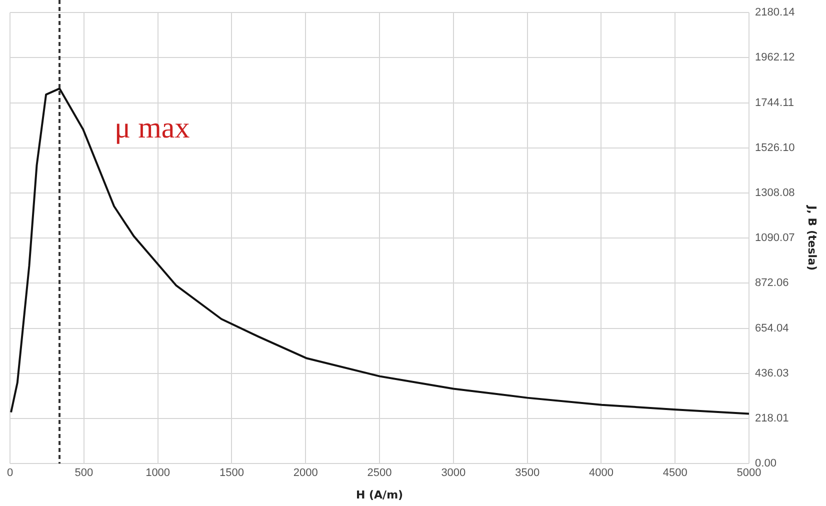 The width and height of the screenshot is (826, 506). What do you see at coordinates (775, 238) in the screenshot?
I see `y-tick-label: 1090.07` at bounding box center [775, 238].